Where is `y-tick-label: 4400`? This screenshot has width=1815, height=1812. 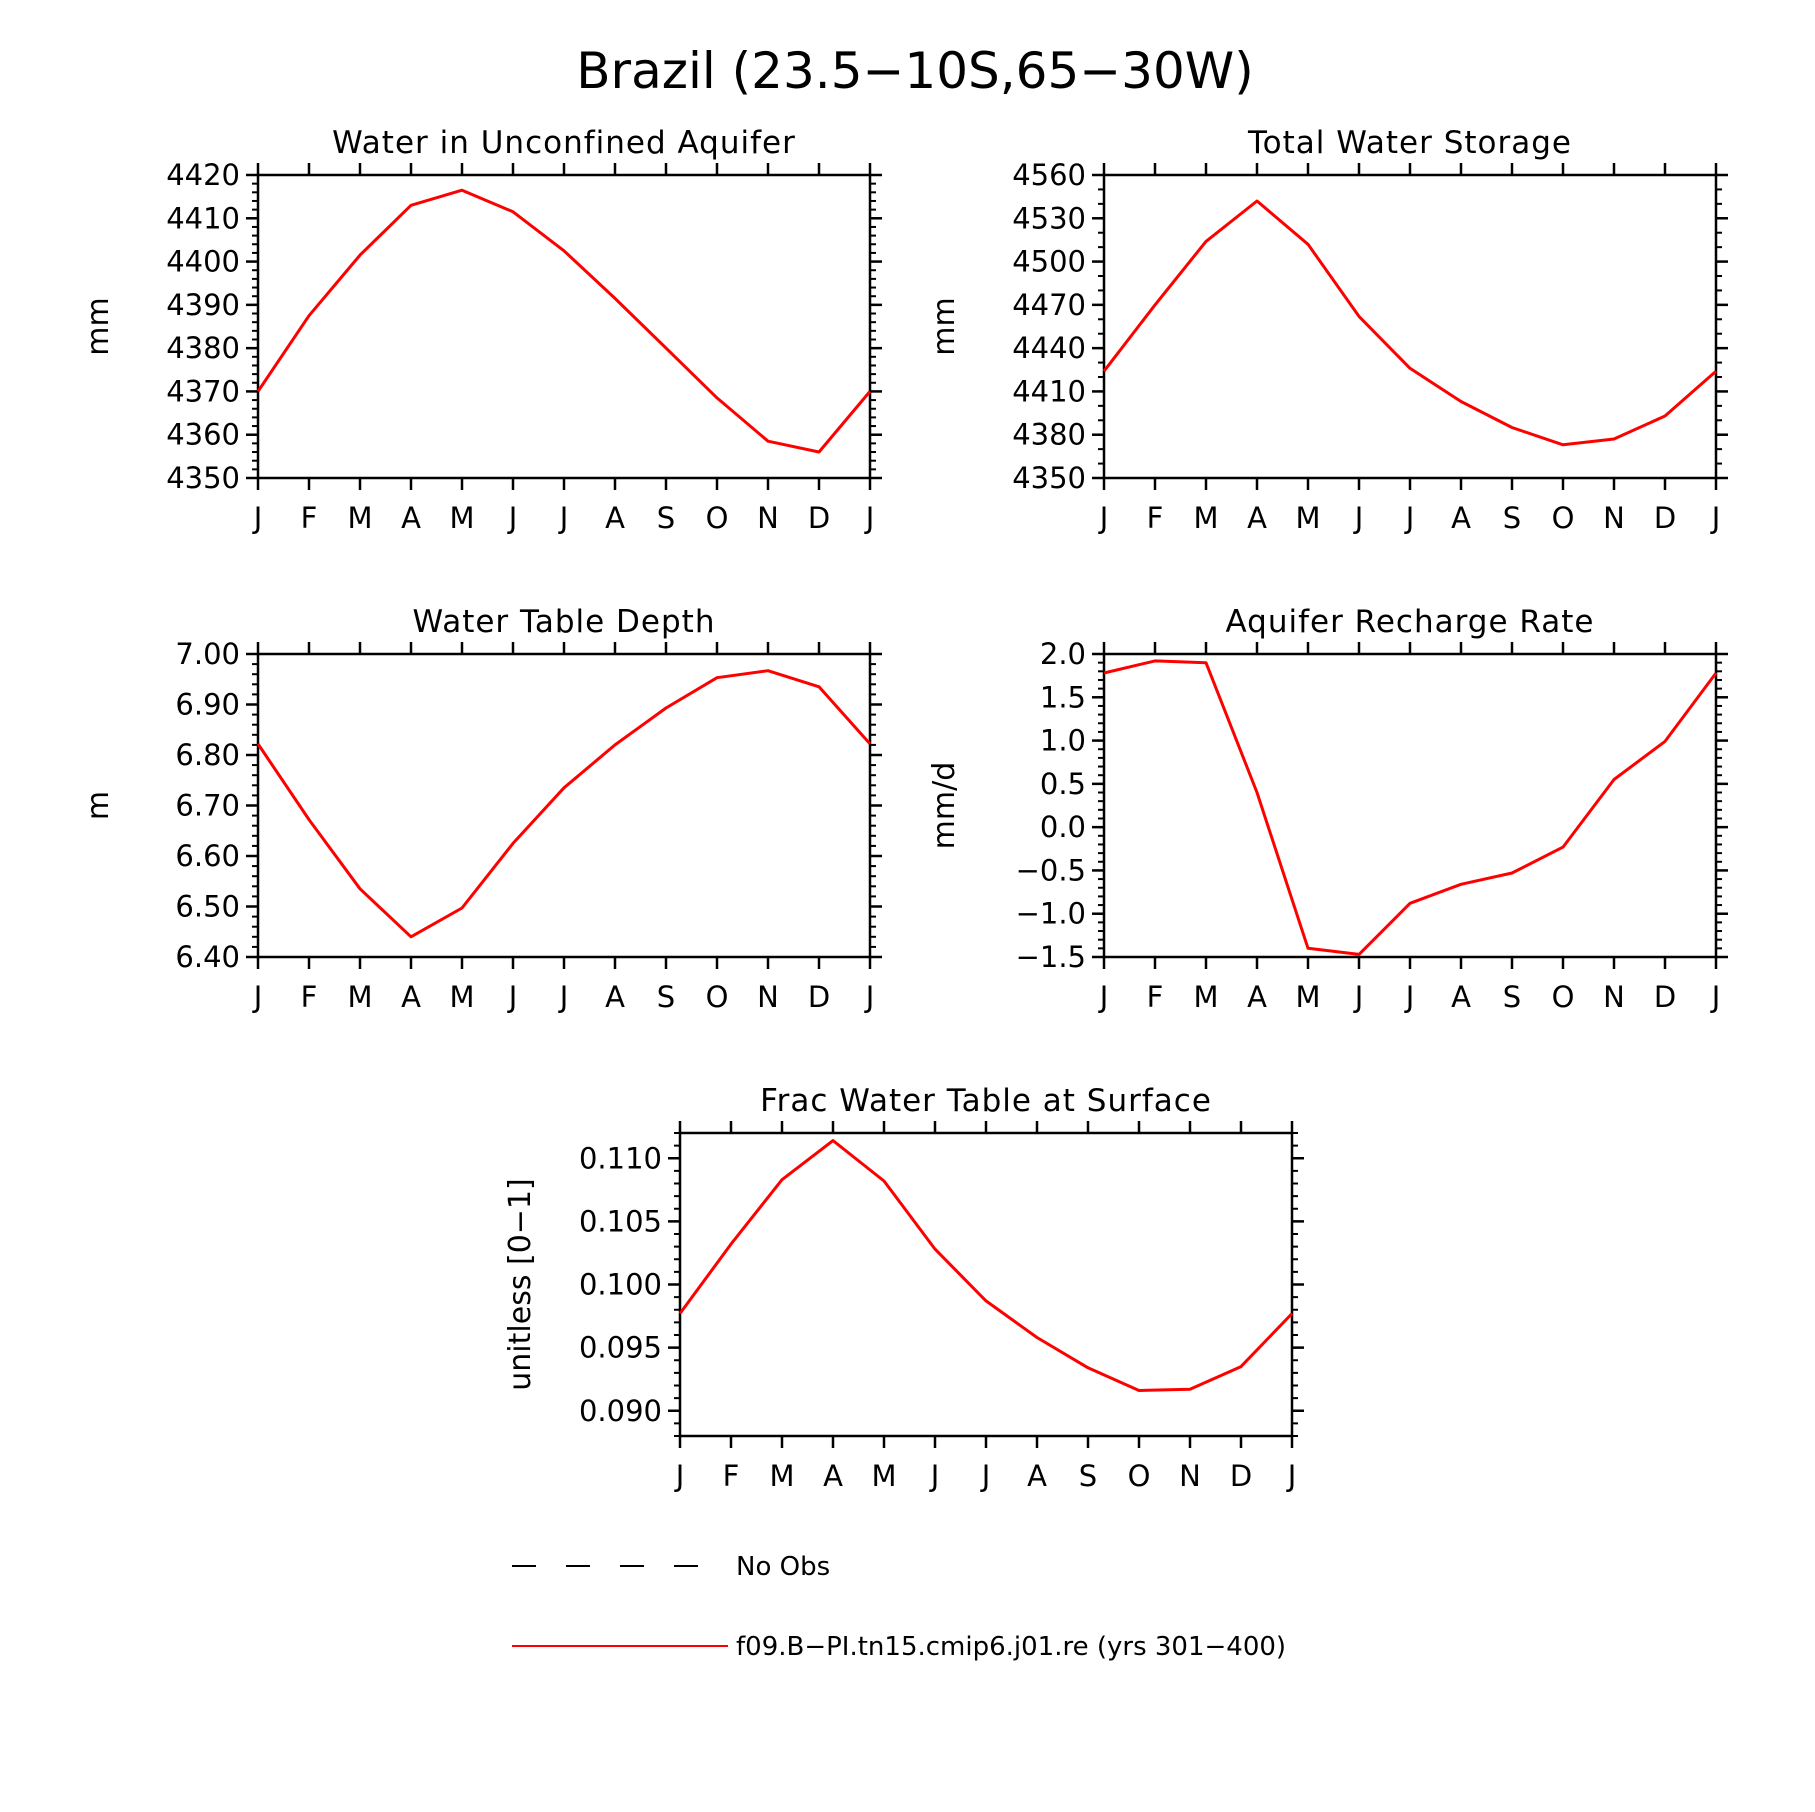
y-tick-label: 4400 is located at coordinates (203, 262).